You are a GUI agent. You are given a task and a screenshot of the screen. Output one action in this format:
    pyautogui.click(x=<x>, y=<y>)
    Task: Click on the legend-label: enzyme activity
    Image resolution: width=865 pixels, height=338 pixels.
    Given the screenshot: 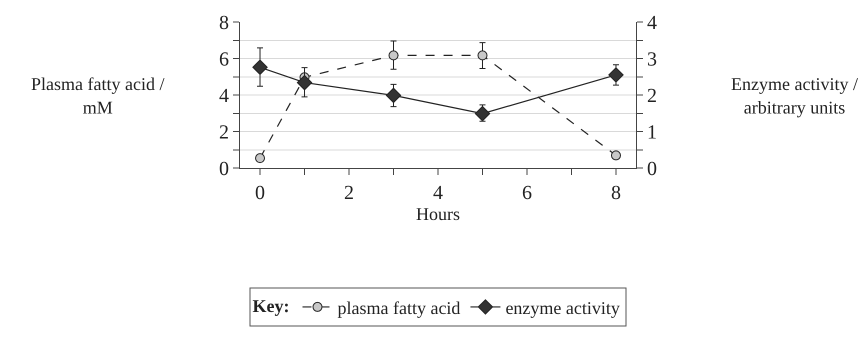 What is the action you would take?
    pyautogui.click(x=562, y=308)
    